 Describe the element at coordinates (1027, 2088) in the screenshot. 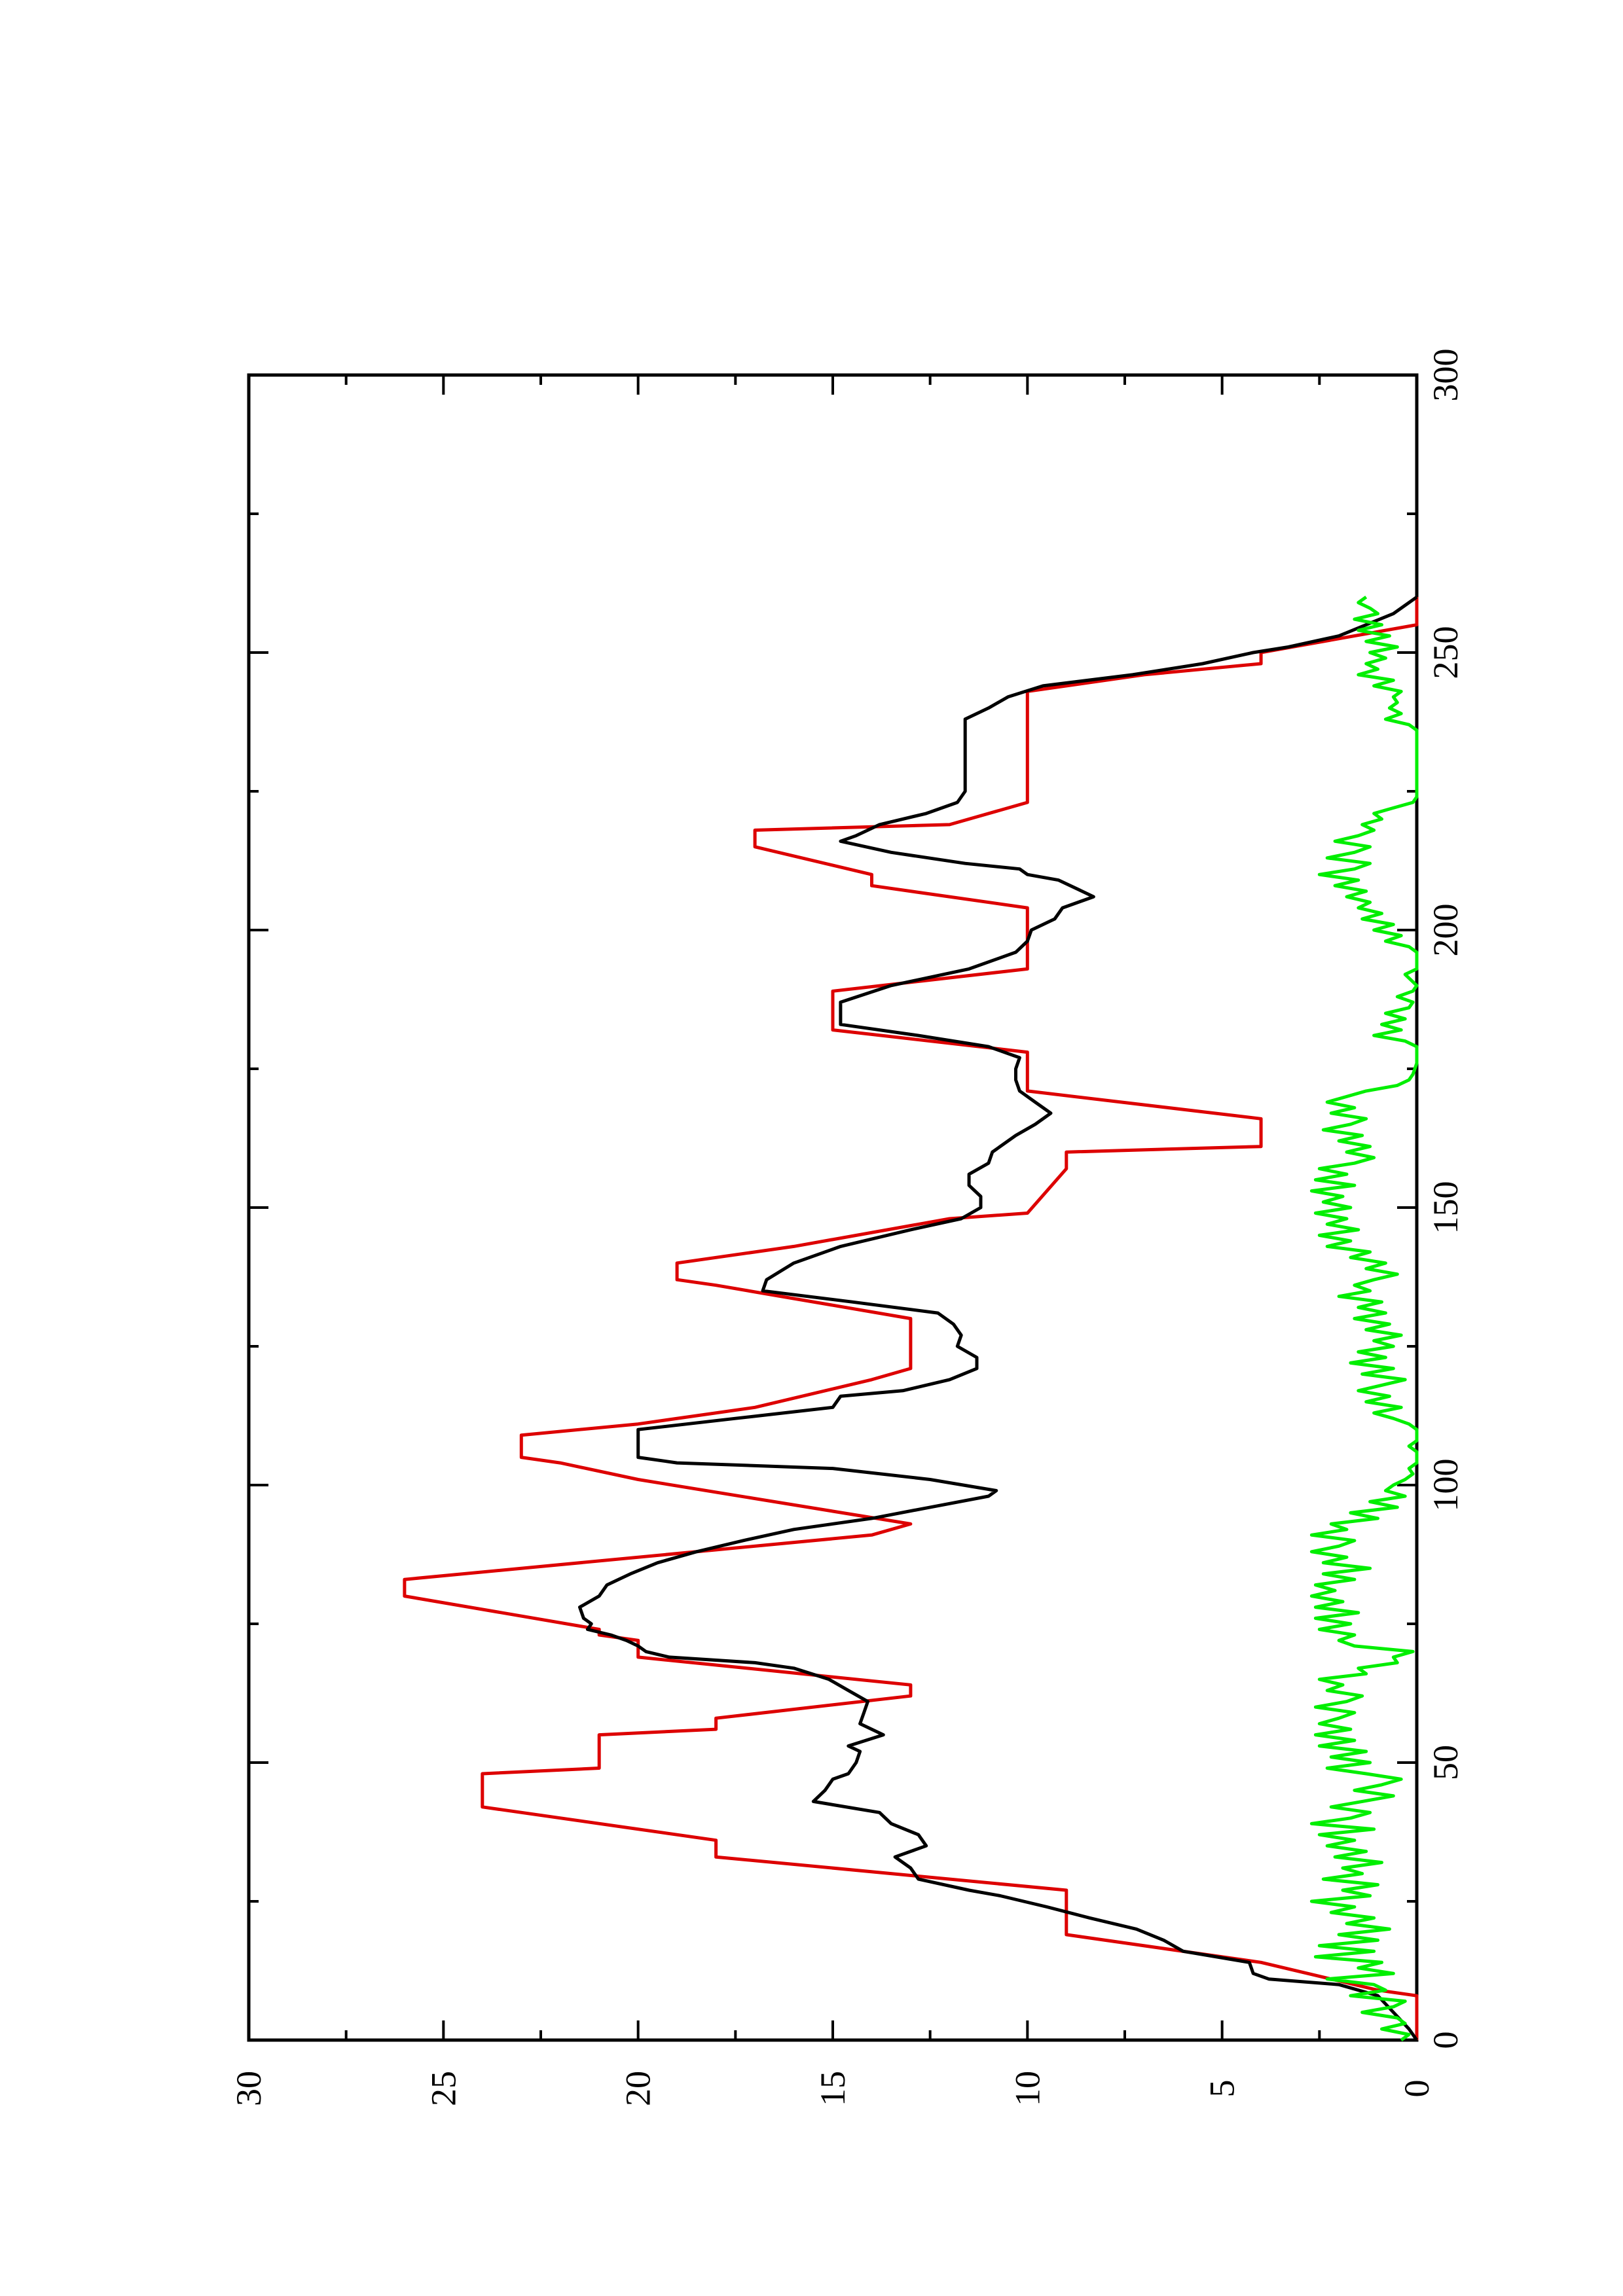

I see `y-tick-label: 10` at that location.